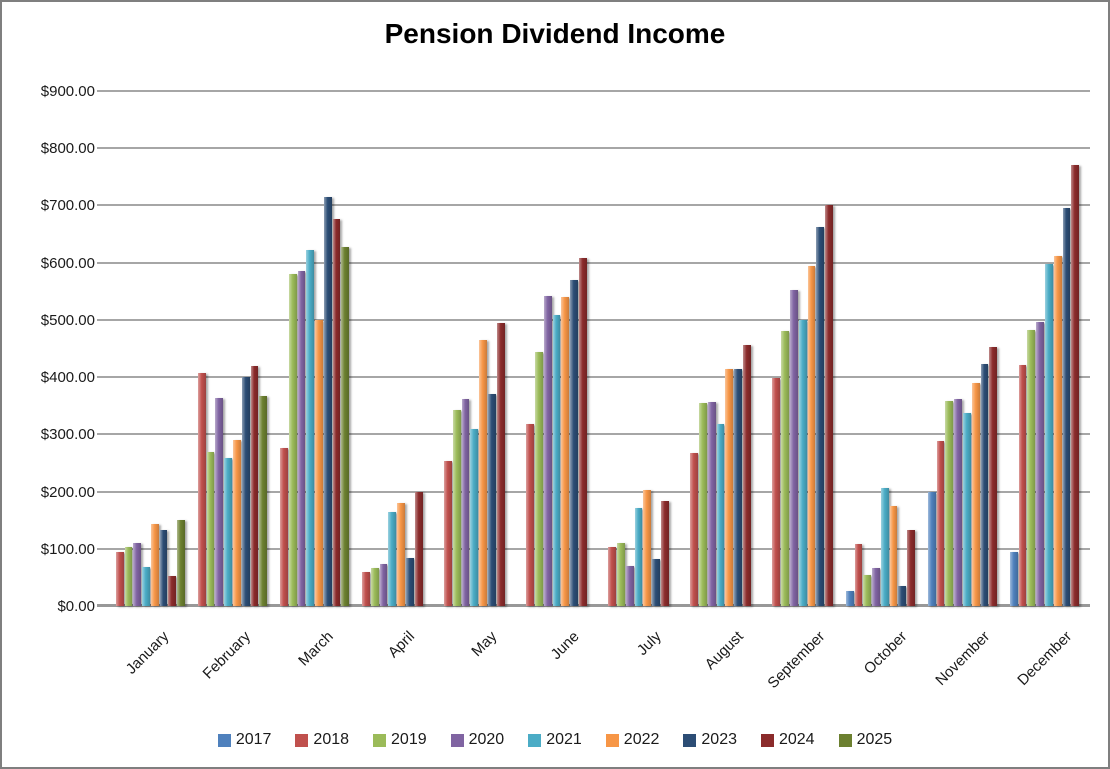 The image size is (1110, 769). What do you see at coordinates (146, 348) in the screenshot?
I see `bar-group-january` at bounding box center [146, 348].